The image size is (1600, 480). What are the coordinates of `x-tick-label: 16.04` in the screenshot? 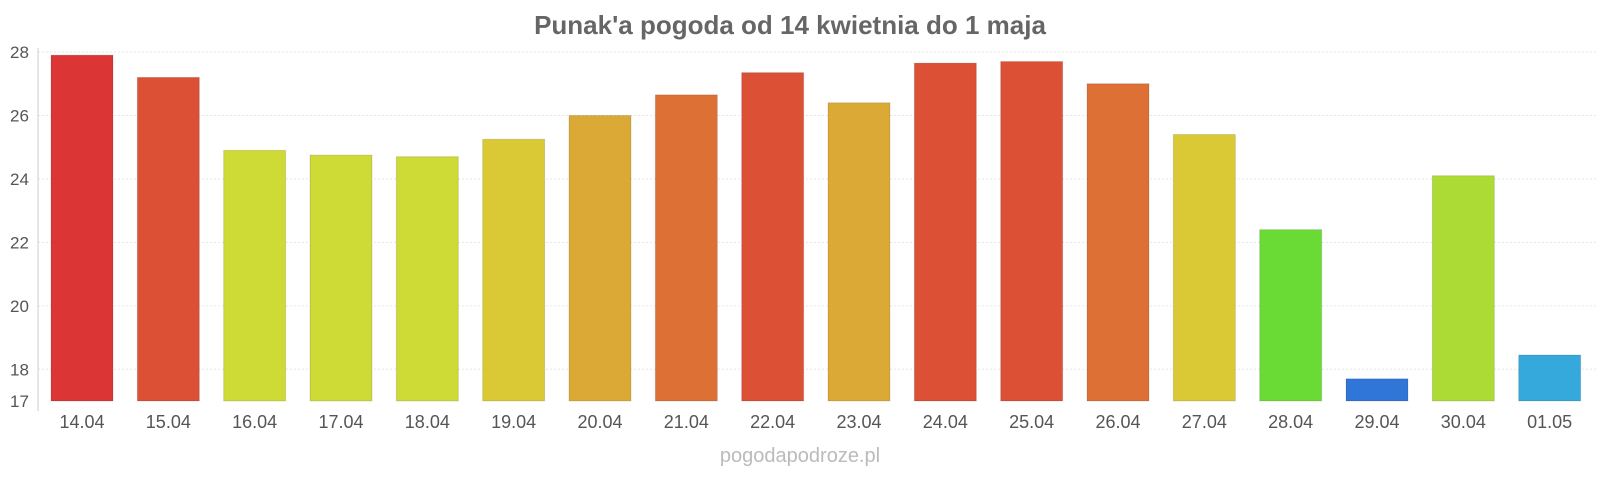 It's located at (254, 422).